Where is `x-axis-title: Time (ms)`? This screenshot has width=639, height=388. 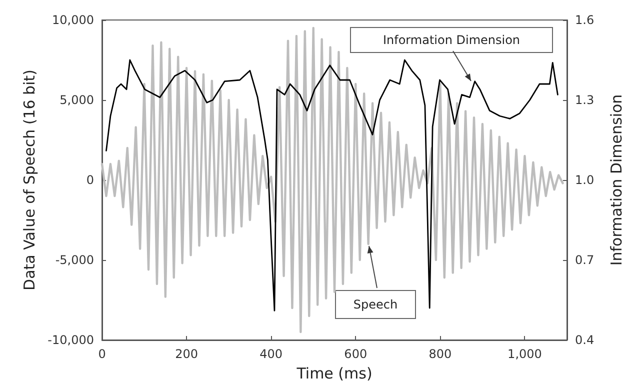
x-axis-title: Time (ms) is located at coordinates (334, 373).